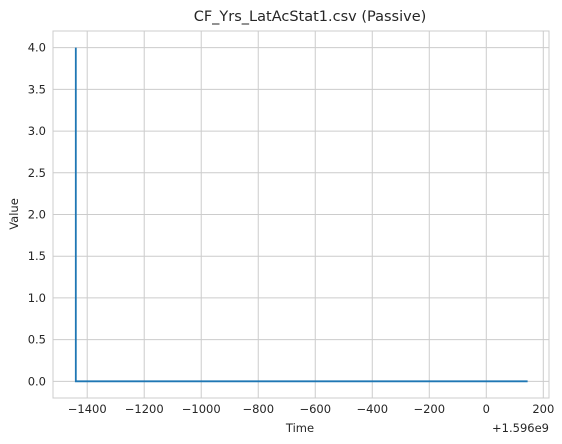 Image resolution: width=562 pixels, height=444 pixels. What do you see at coordinates (315, 409) in the screenshot?
I see `x-tick-label: −600` at bounding box center [315, 409].